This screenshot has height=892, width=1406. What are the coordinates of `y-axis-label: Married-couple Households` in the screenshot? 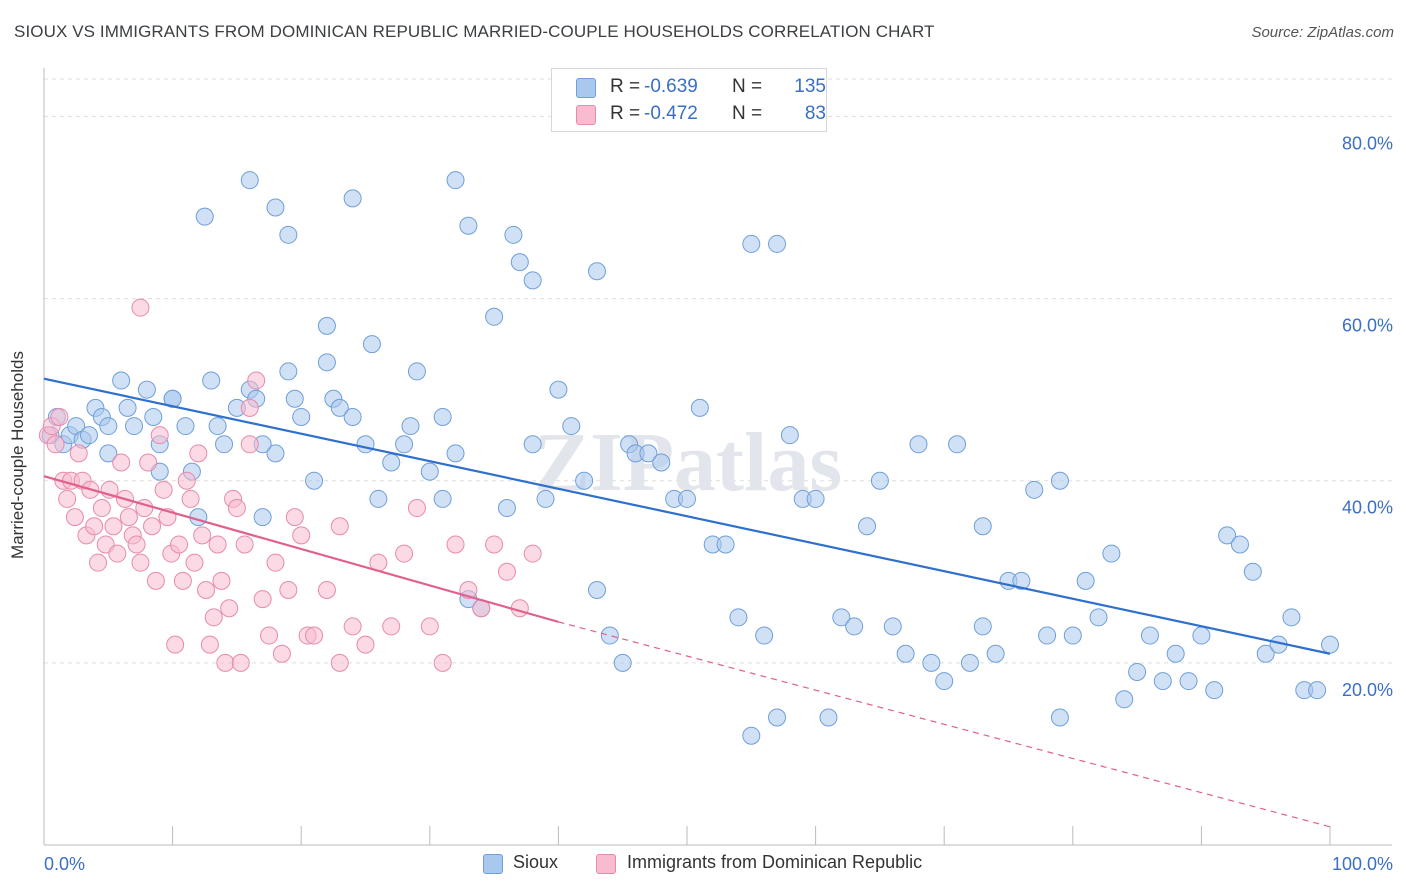 It's located at (17, 455).